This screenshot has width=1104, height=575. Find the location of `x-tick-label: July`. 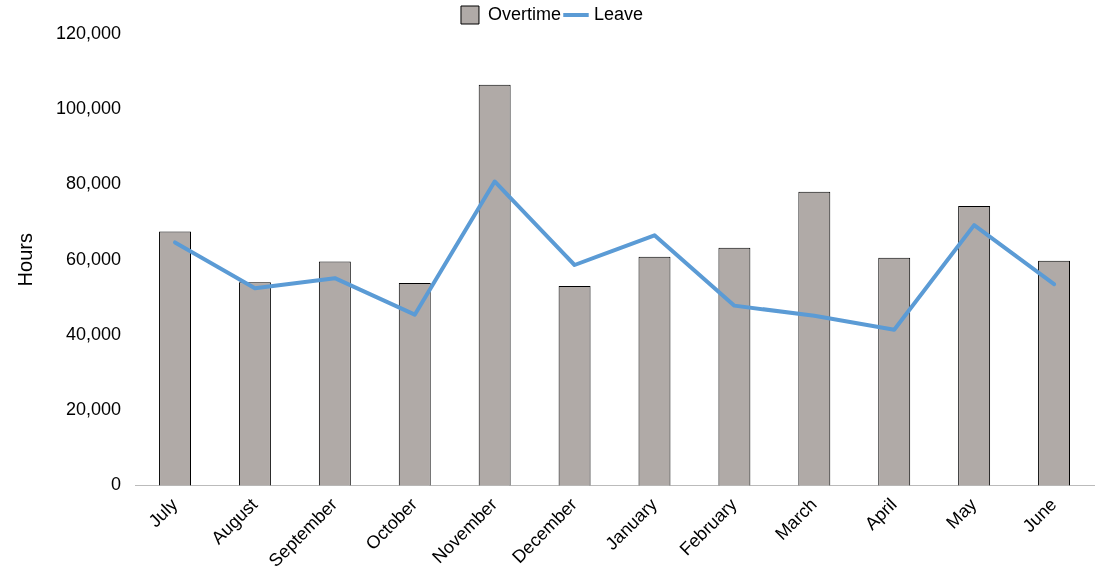

x-tick-label: July is located at coordinates (163, 513).